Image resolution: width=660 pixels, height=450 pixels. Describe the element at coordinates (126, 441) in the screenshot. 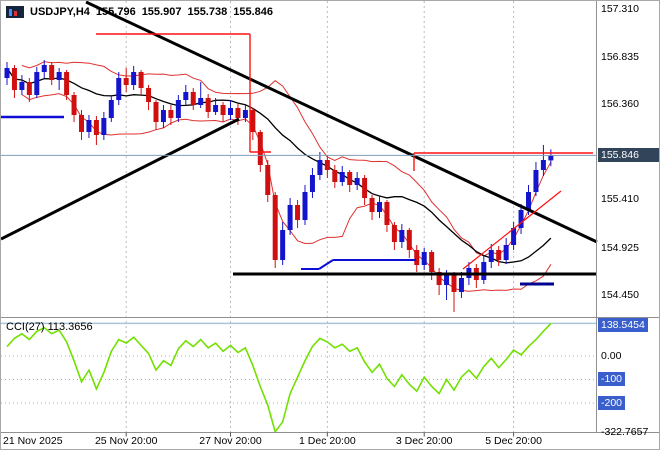

I see `time-axis-label: 25 Nov 20:00` at that location.